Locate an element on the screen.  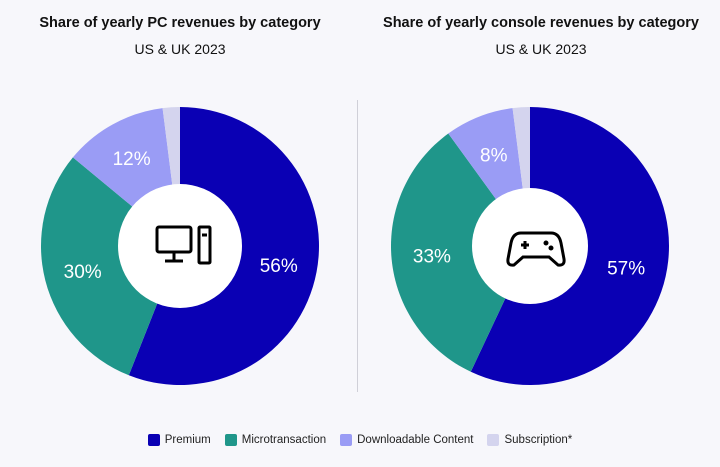
console-data-label: 57% is located at coordinates (626, 268).